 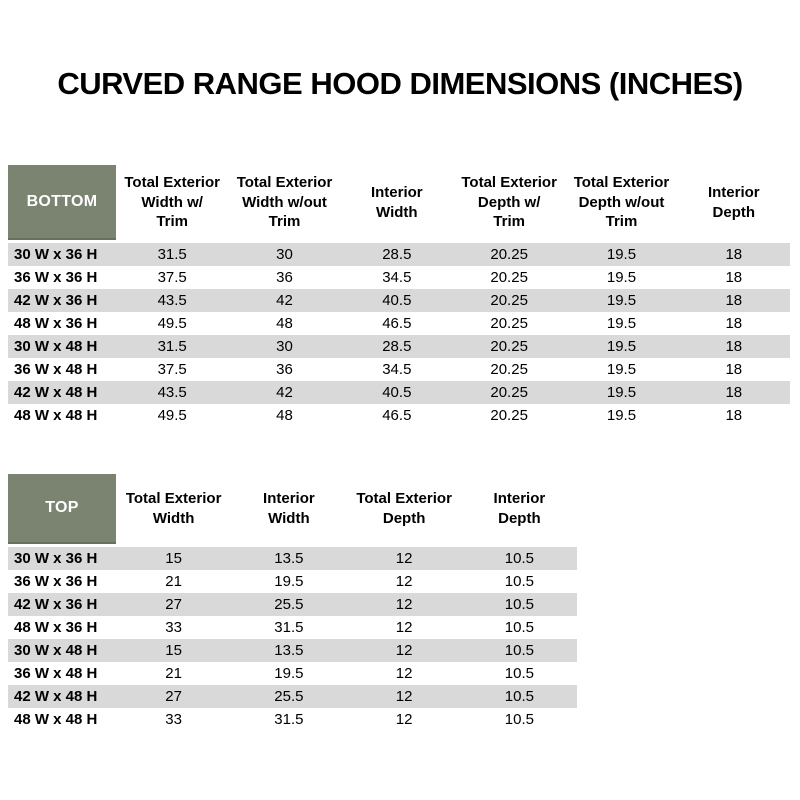 What do you see at coordinates (56, 673) in the screenshot?
I see `size-label: 36 W x 48 H` at bounding box center [56, 673].